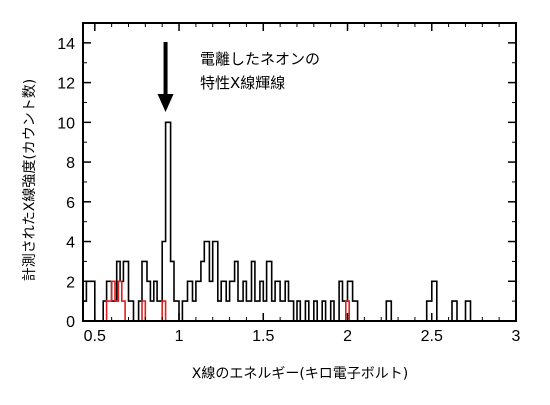 The width and height of the screenshot is (550, 405). I want to click on y-axis-title: 計測されたX線強度(カウント数), so click(30, 180).